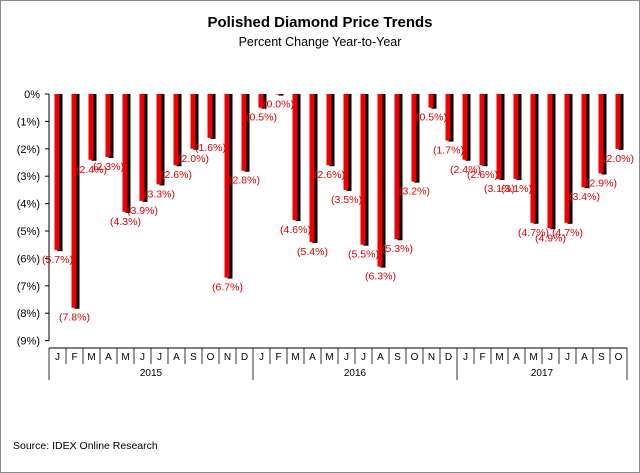 The width and height of the screenshot is (640, 473). Describe the element at coordinates (227, 288) in the screenshot. I see `data-label: (6.7%)` at that location.